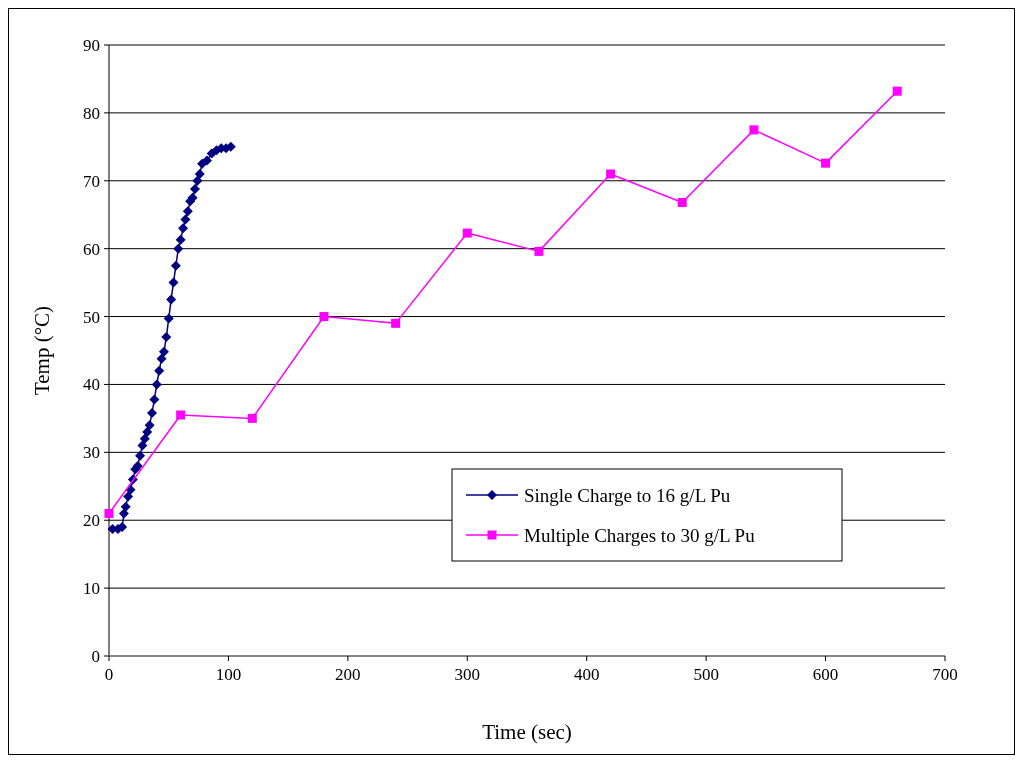 The image size is (1023, 763). Describe the element at coordinates (91, 249) in the screenshot. I see `y-tick-label: 60` at that location.